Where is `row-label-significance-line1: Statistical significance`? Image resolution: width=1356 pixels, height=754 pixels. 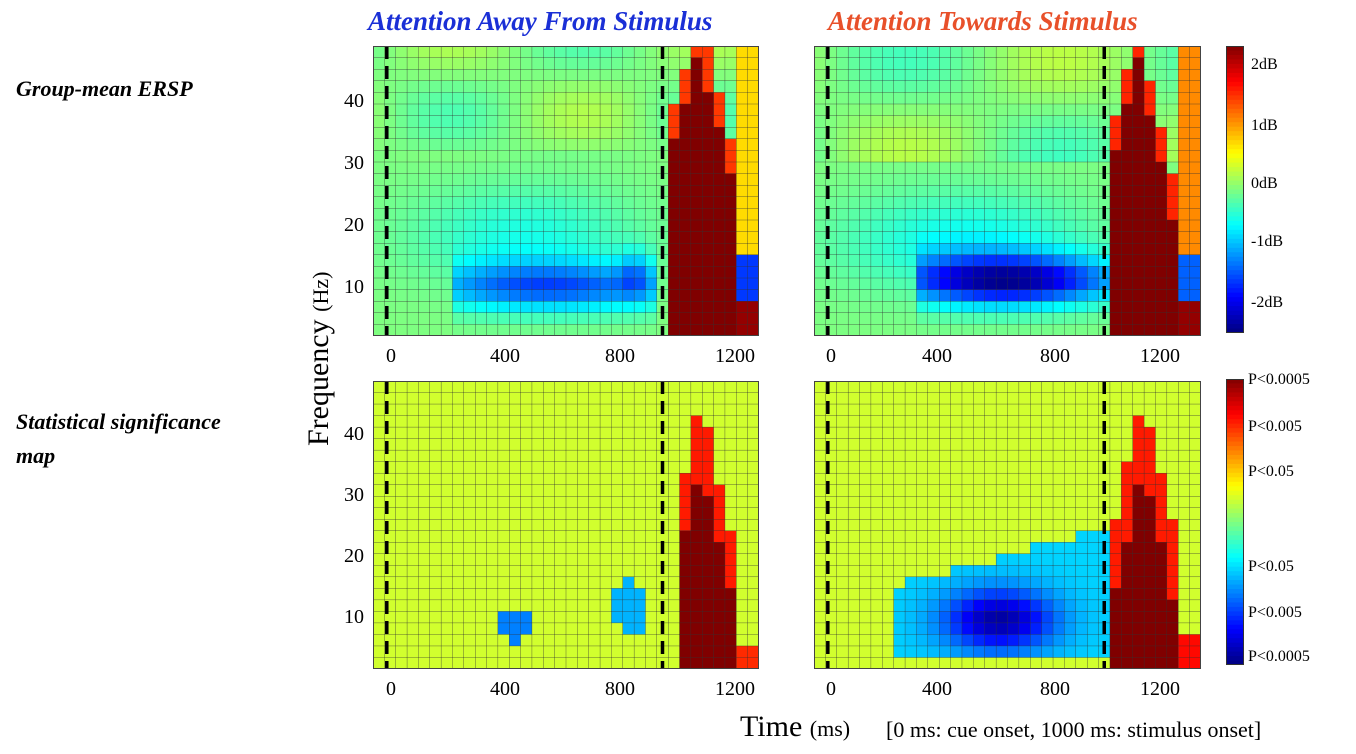
row-label-significance-line1: Statistical significance is located at coordinates (118, 421).